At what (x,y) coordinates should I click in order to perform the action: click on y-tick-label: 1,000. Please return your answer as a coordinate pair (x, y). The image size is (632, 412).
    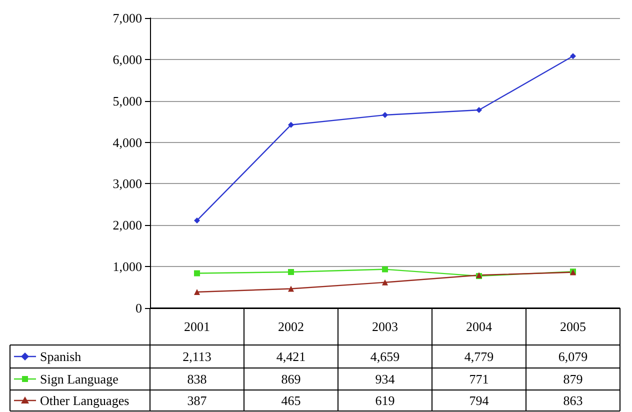
    Looking at the image, I should click on (127, 266).